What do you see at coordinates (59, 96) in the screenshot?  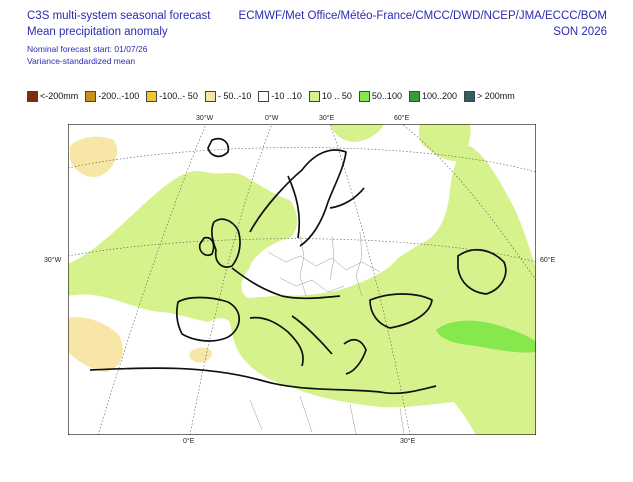 I see `legend-label: <-200mm` at bounding box center [59, 96].